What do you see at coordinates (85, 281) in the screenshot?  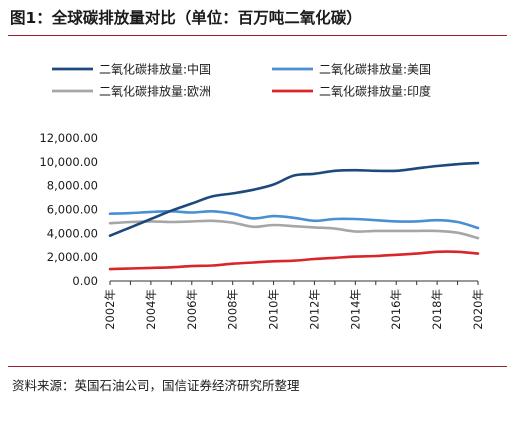 I see `y-tick-label: 0.00` at bounding box center [85, 281].